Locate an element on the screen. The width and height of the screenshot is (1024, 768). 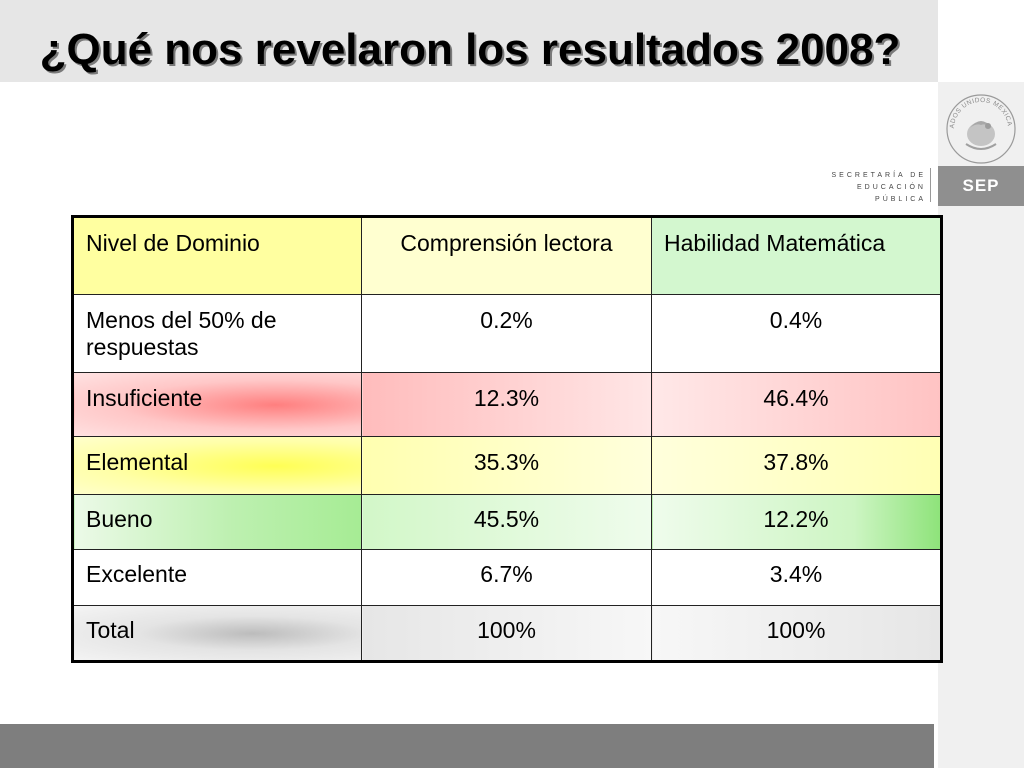
row-matematica: 0.4% is located at coordinates (796, 333).